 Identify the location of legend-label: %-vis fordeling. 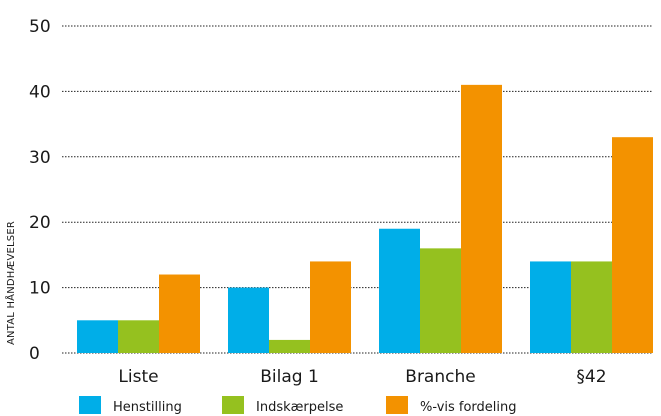
(468, 407).